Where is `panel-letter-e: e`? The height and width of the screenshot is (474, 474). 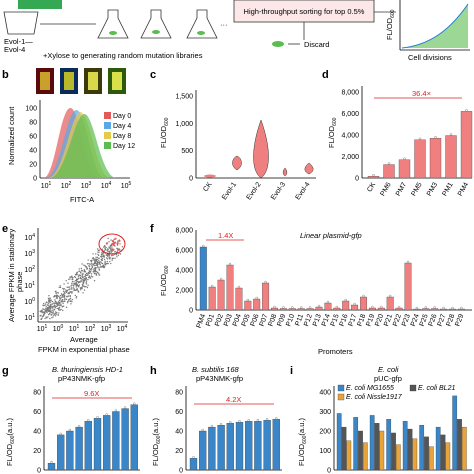
panel-letter-e: e is located at coordinates (5, 229).